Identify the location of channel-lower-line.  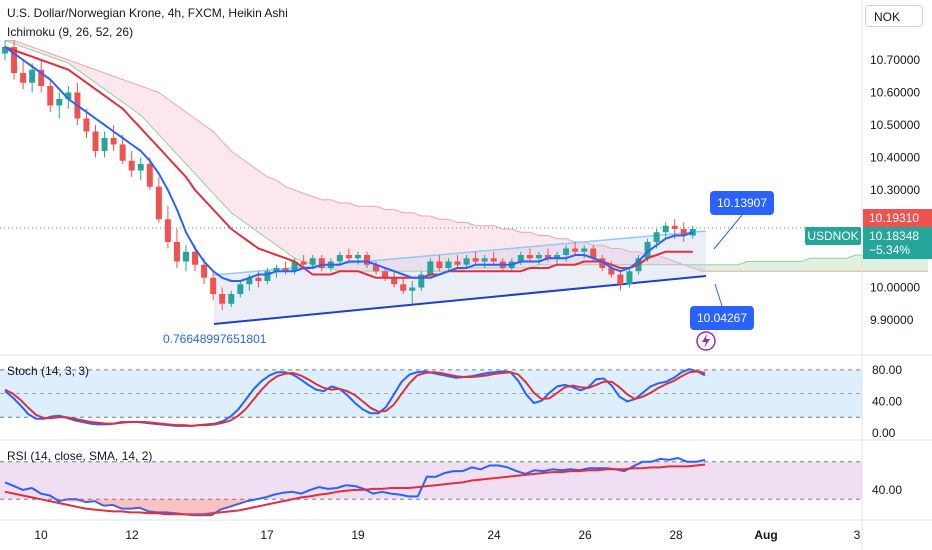
(460, 300).